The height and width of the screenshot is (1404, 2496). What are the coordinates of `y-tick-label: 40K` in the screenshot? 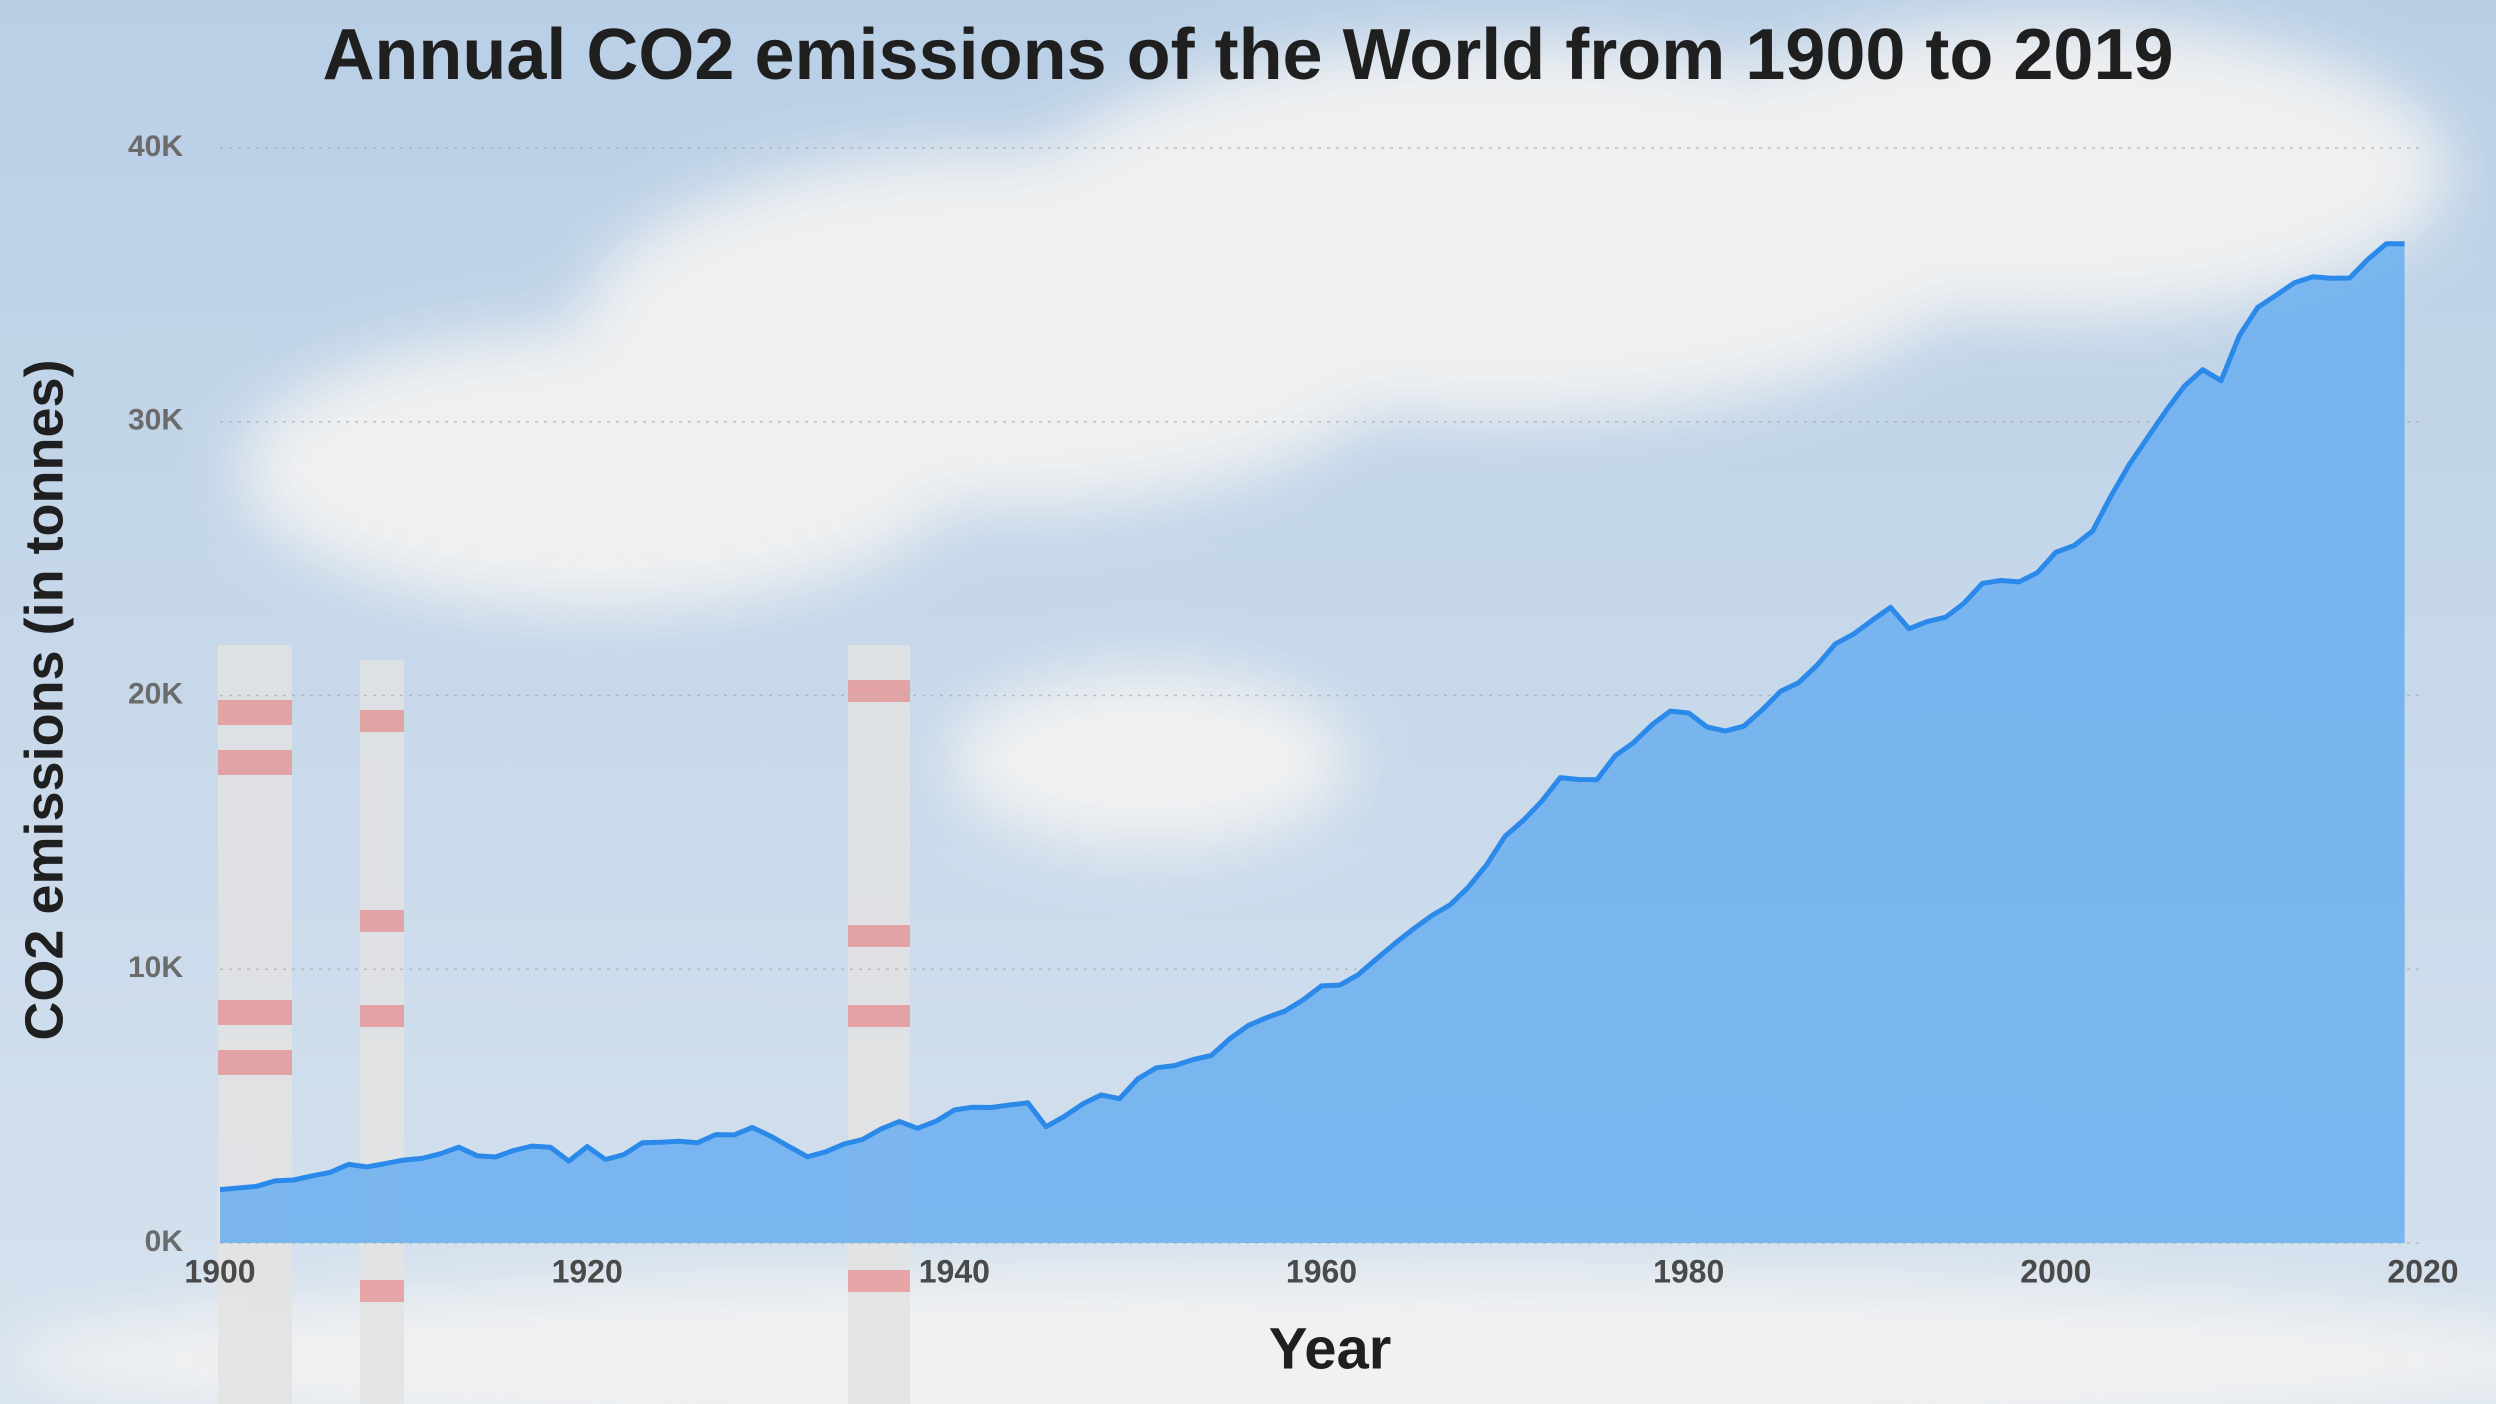 It's located at (155, 146).